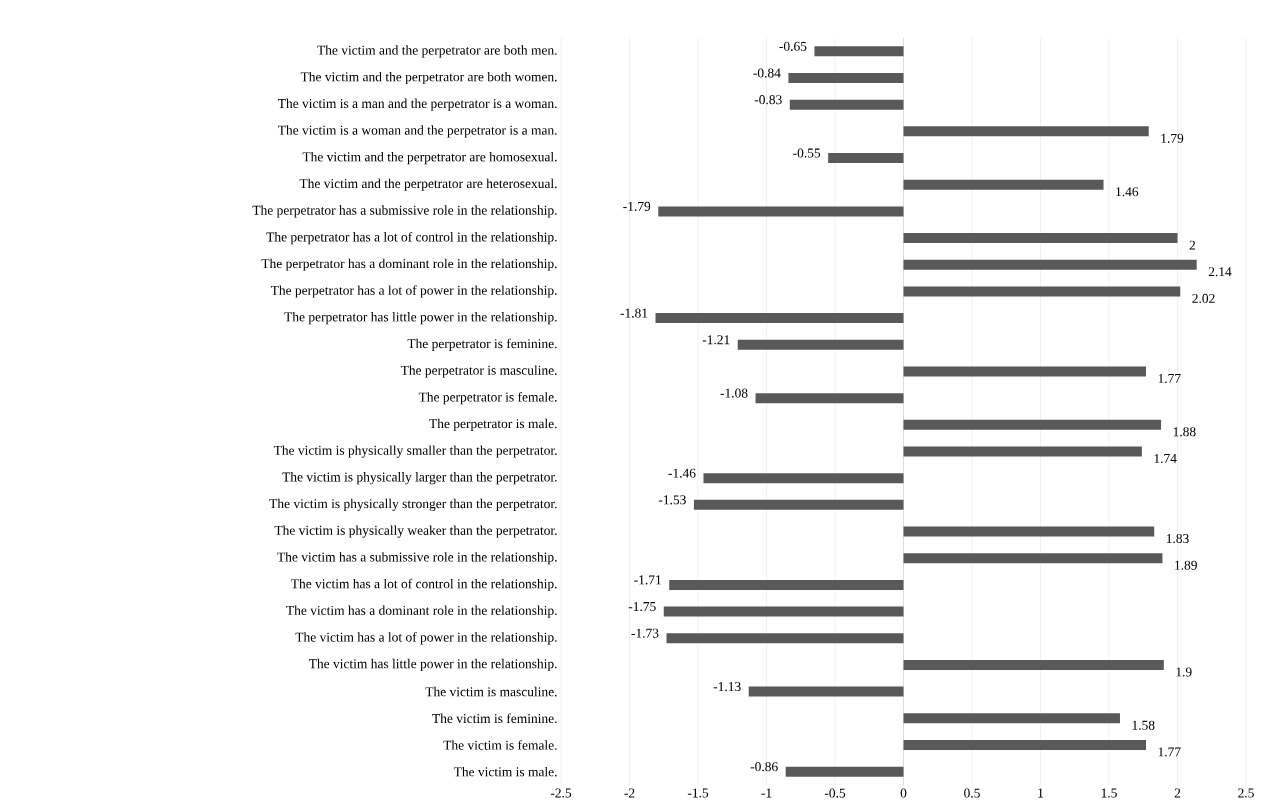 The width and height of the screenshot is (1274, 808). I want to click on y-tick-label: The victim is physically weaker than the perpetrator., so click(415, 531).